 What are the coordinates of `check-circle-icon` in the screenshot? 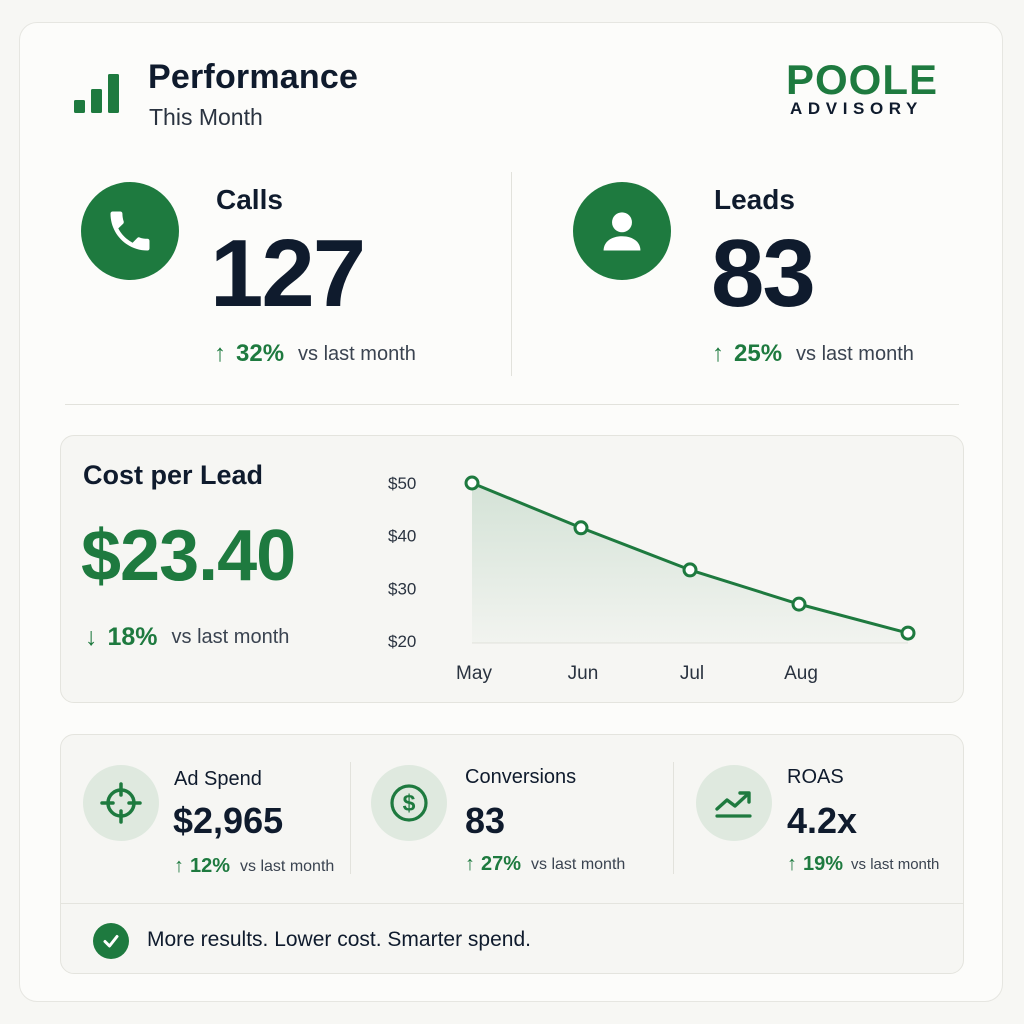 It's located at (111, 941).